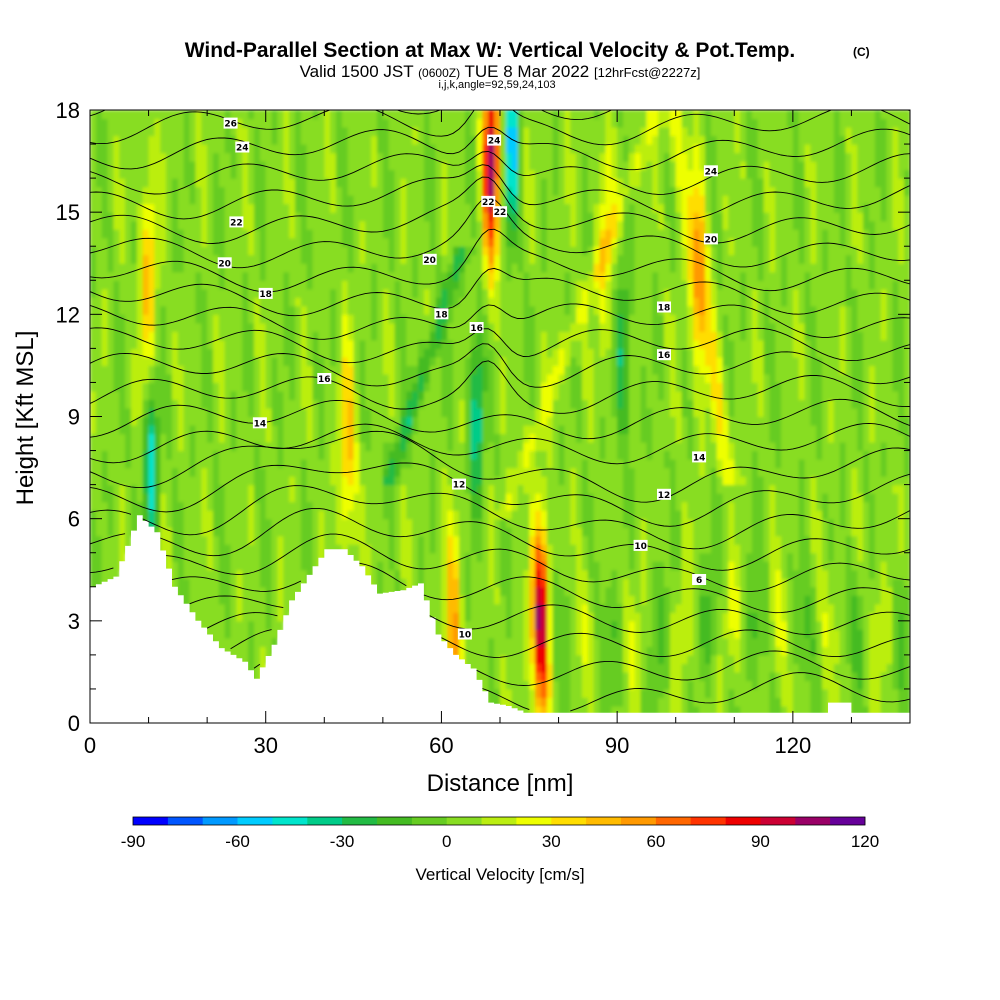  I want to click on colorbar-tick-label: -30, so click(342, 841).